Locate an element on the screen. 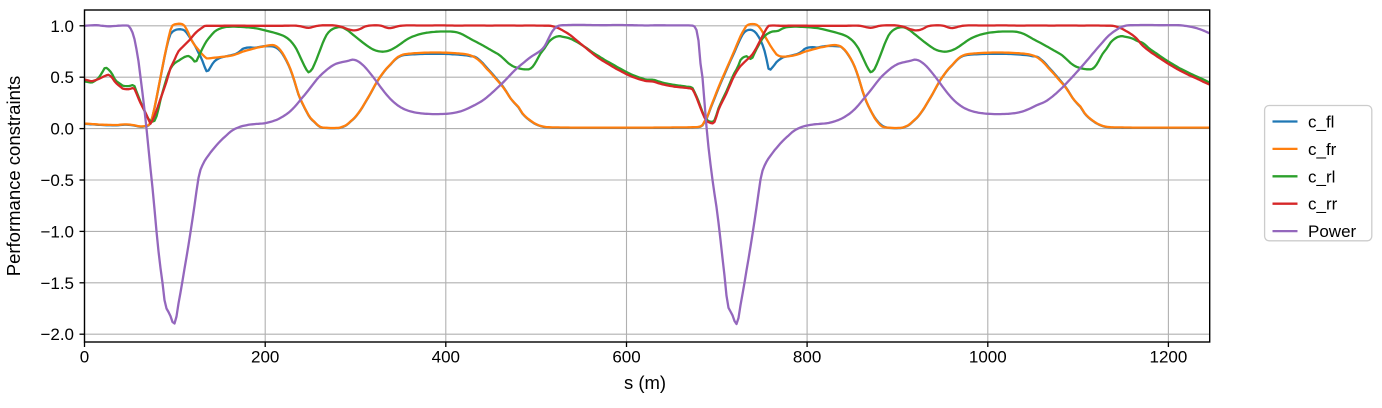 The height and width of the screenshot is (408, 1382). svg-text: −2.0 is located at coordinates (57, 334).